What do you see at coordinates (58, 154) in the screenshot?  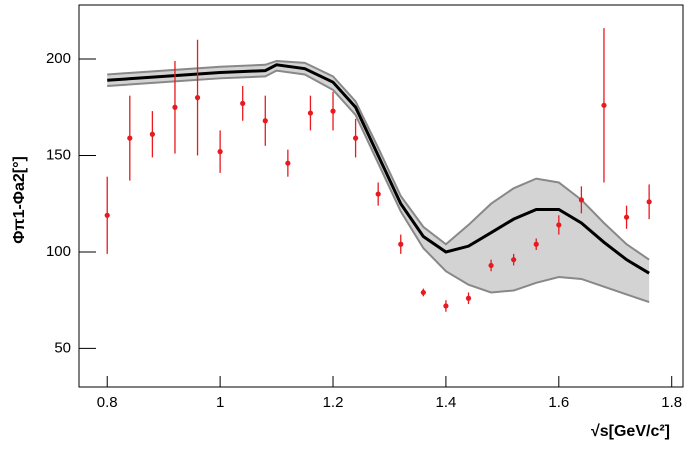 I see `y-tick-label: 150` at bounding box center [58, 154].